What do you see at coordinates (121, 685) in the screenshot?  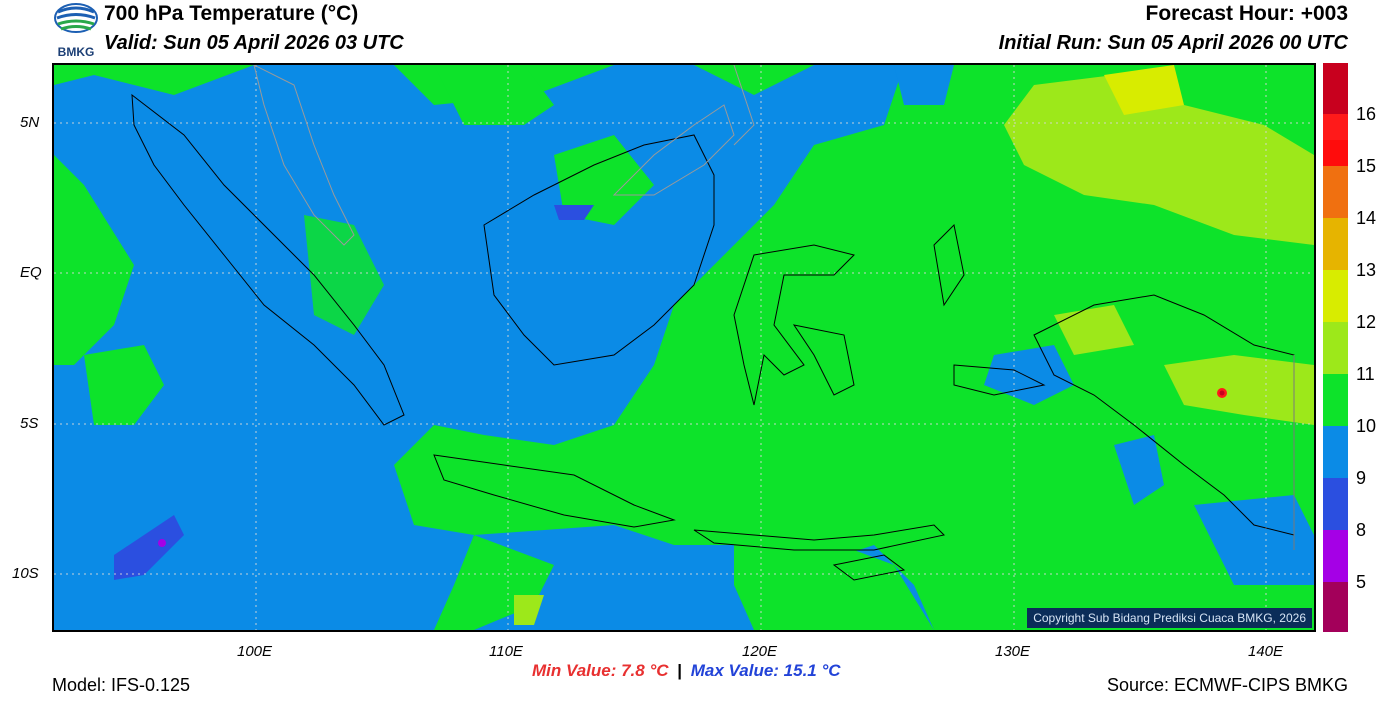 I see `model-label: Model: IFS-0.125` at bounding box center [121, 685].